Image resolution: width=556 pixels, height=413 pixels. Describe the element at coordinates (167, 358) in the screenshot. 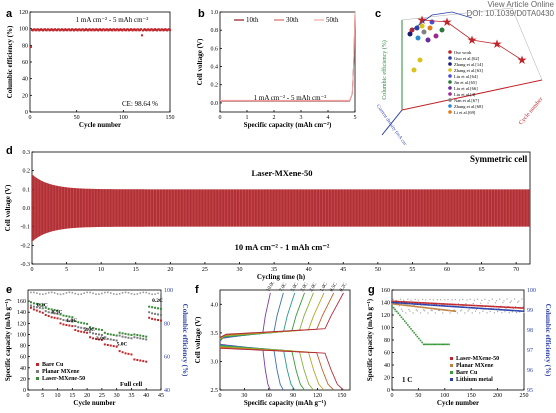

I see `y2-tick-label: 60` at that location.